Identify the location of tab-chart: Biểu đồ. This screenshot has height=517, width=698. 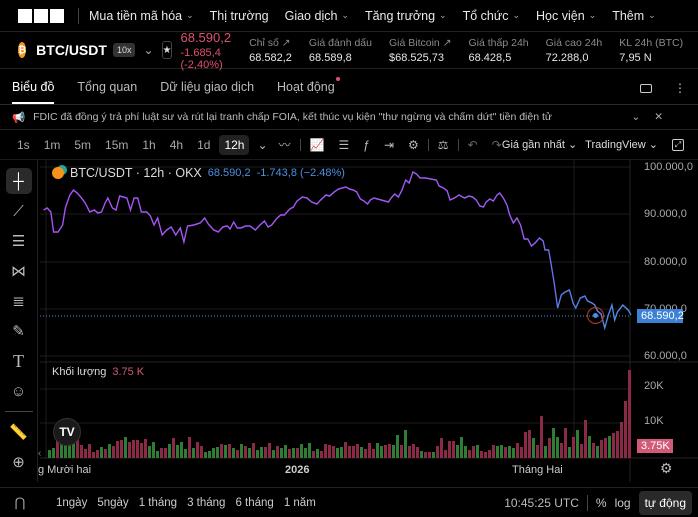
(33, 92).